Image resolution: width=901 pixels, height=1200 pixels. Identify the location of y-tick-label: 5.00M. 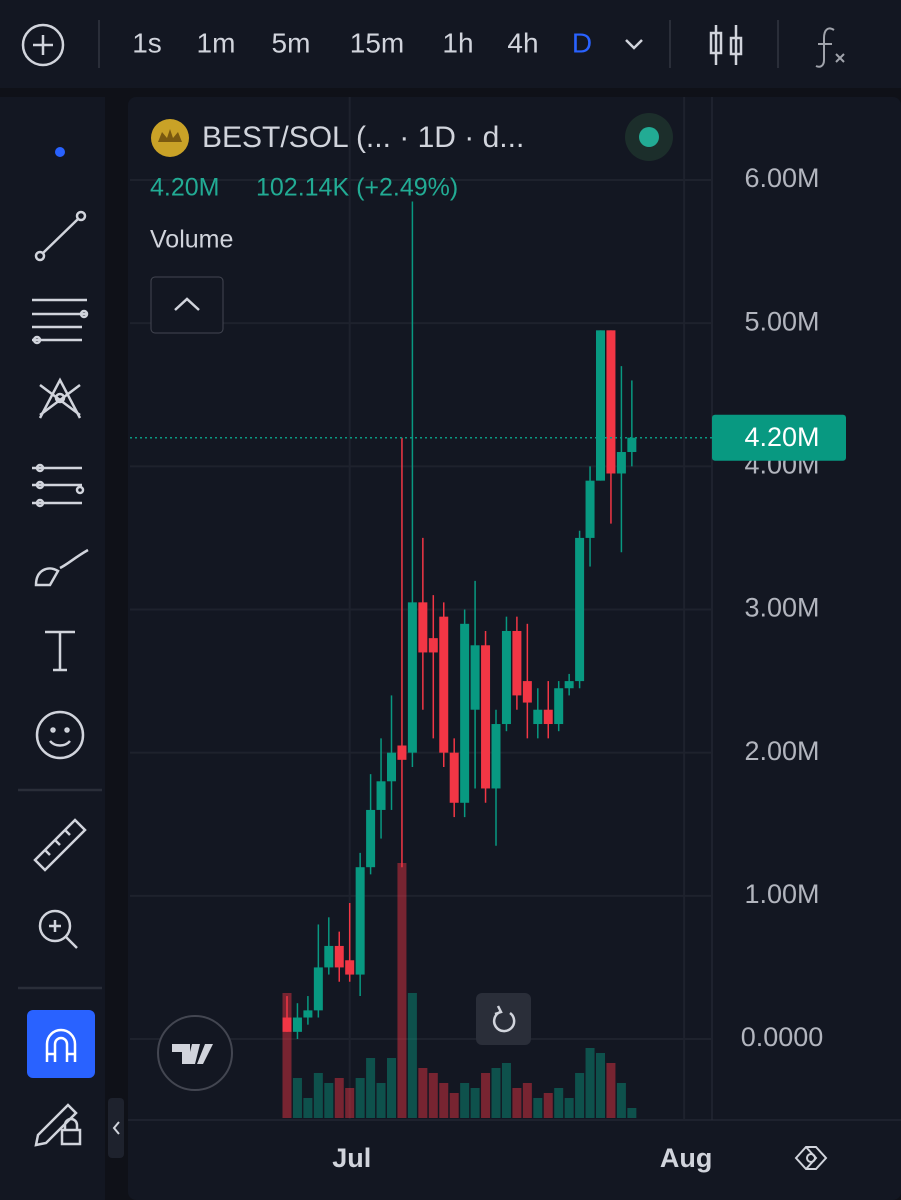
(781, 321).